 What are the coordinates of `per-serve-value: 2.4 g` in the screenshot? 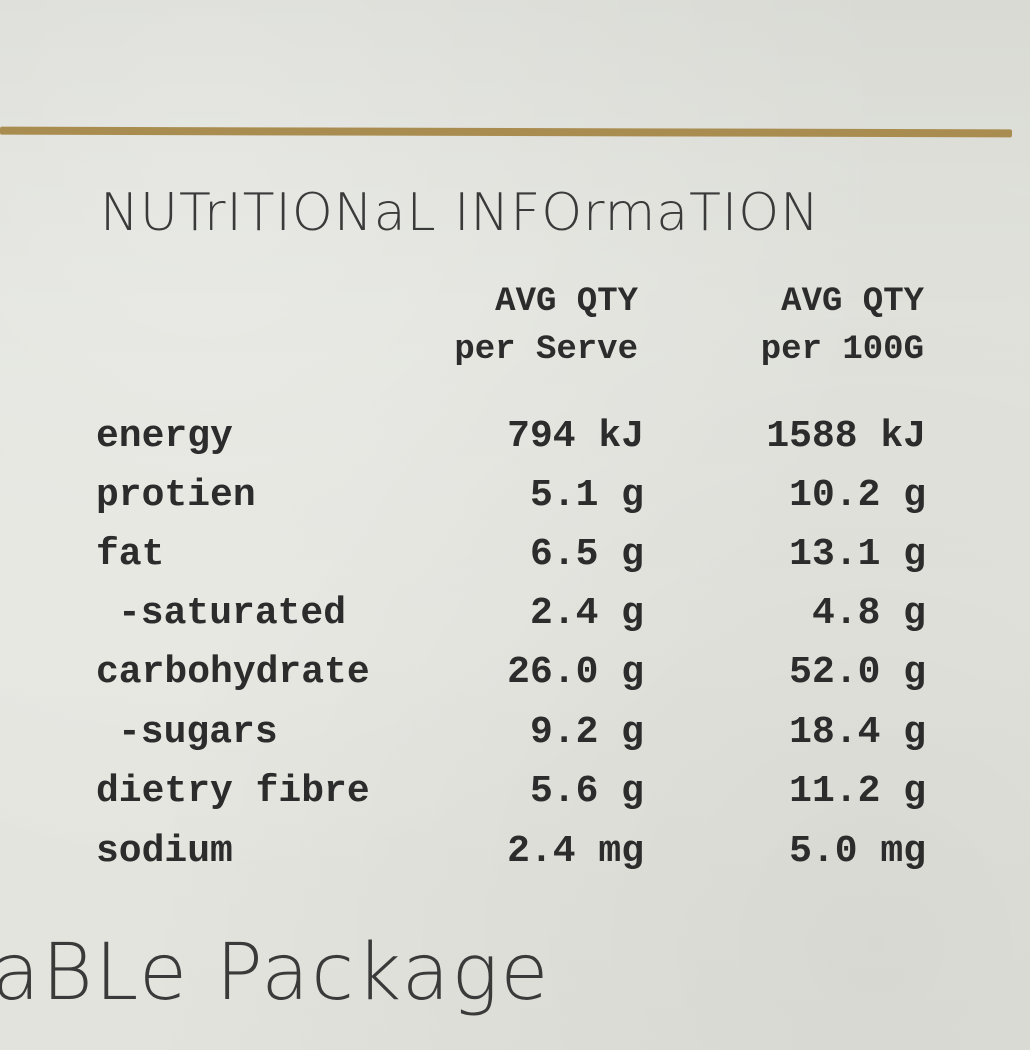 It's located at (586, 613).